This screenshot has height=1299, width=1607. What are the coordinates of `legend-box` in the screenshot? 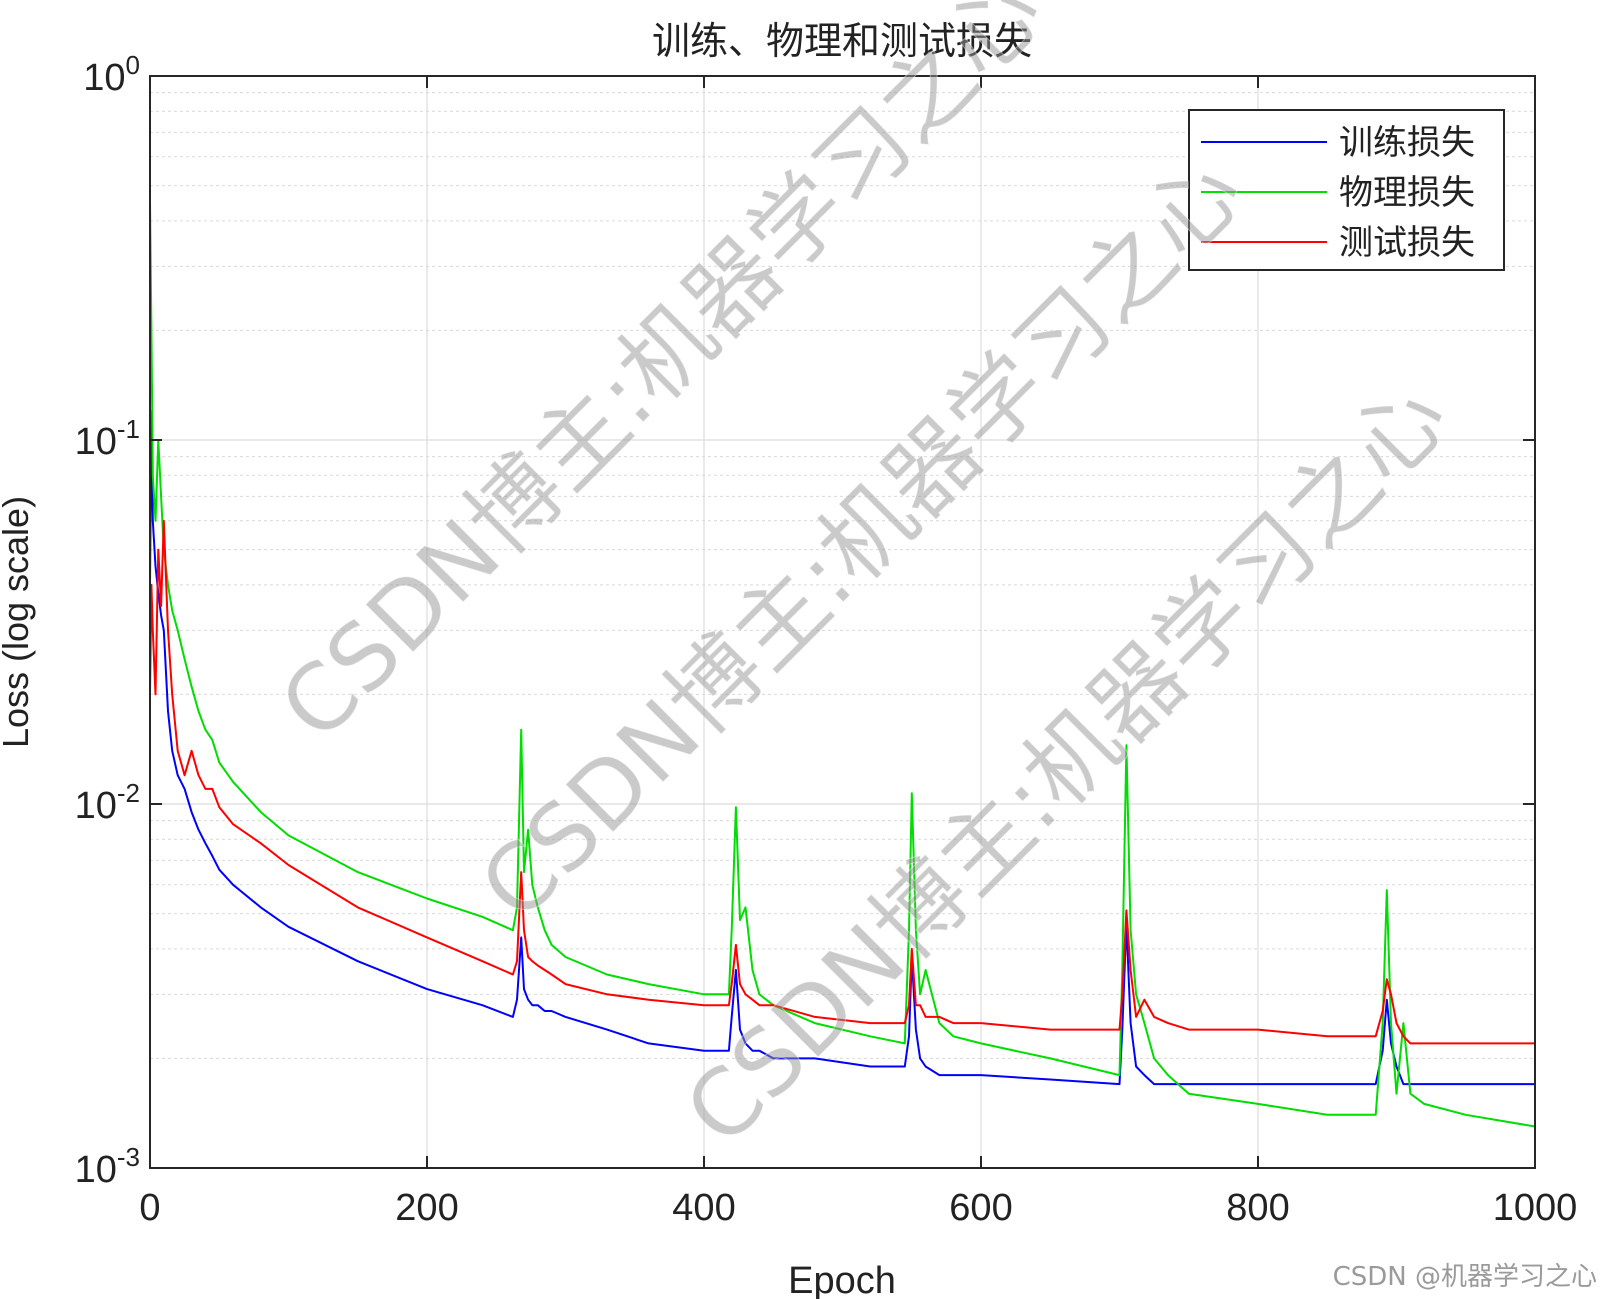 It's located at (1346, 190).